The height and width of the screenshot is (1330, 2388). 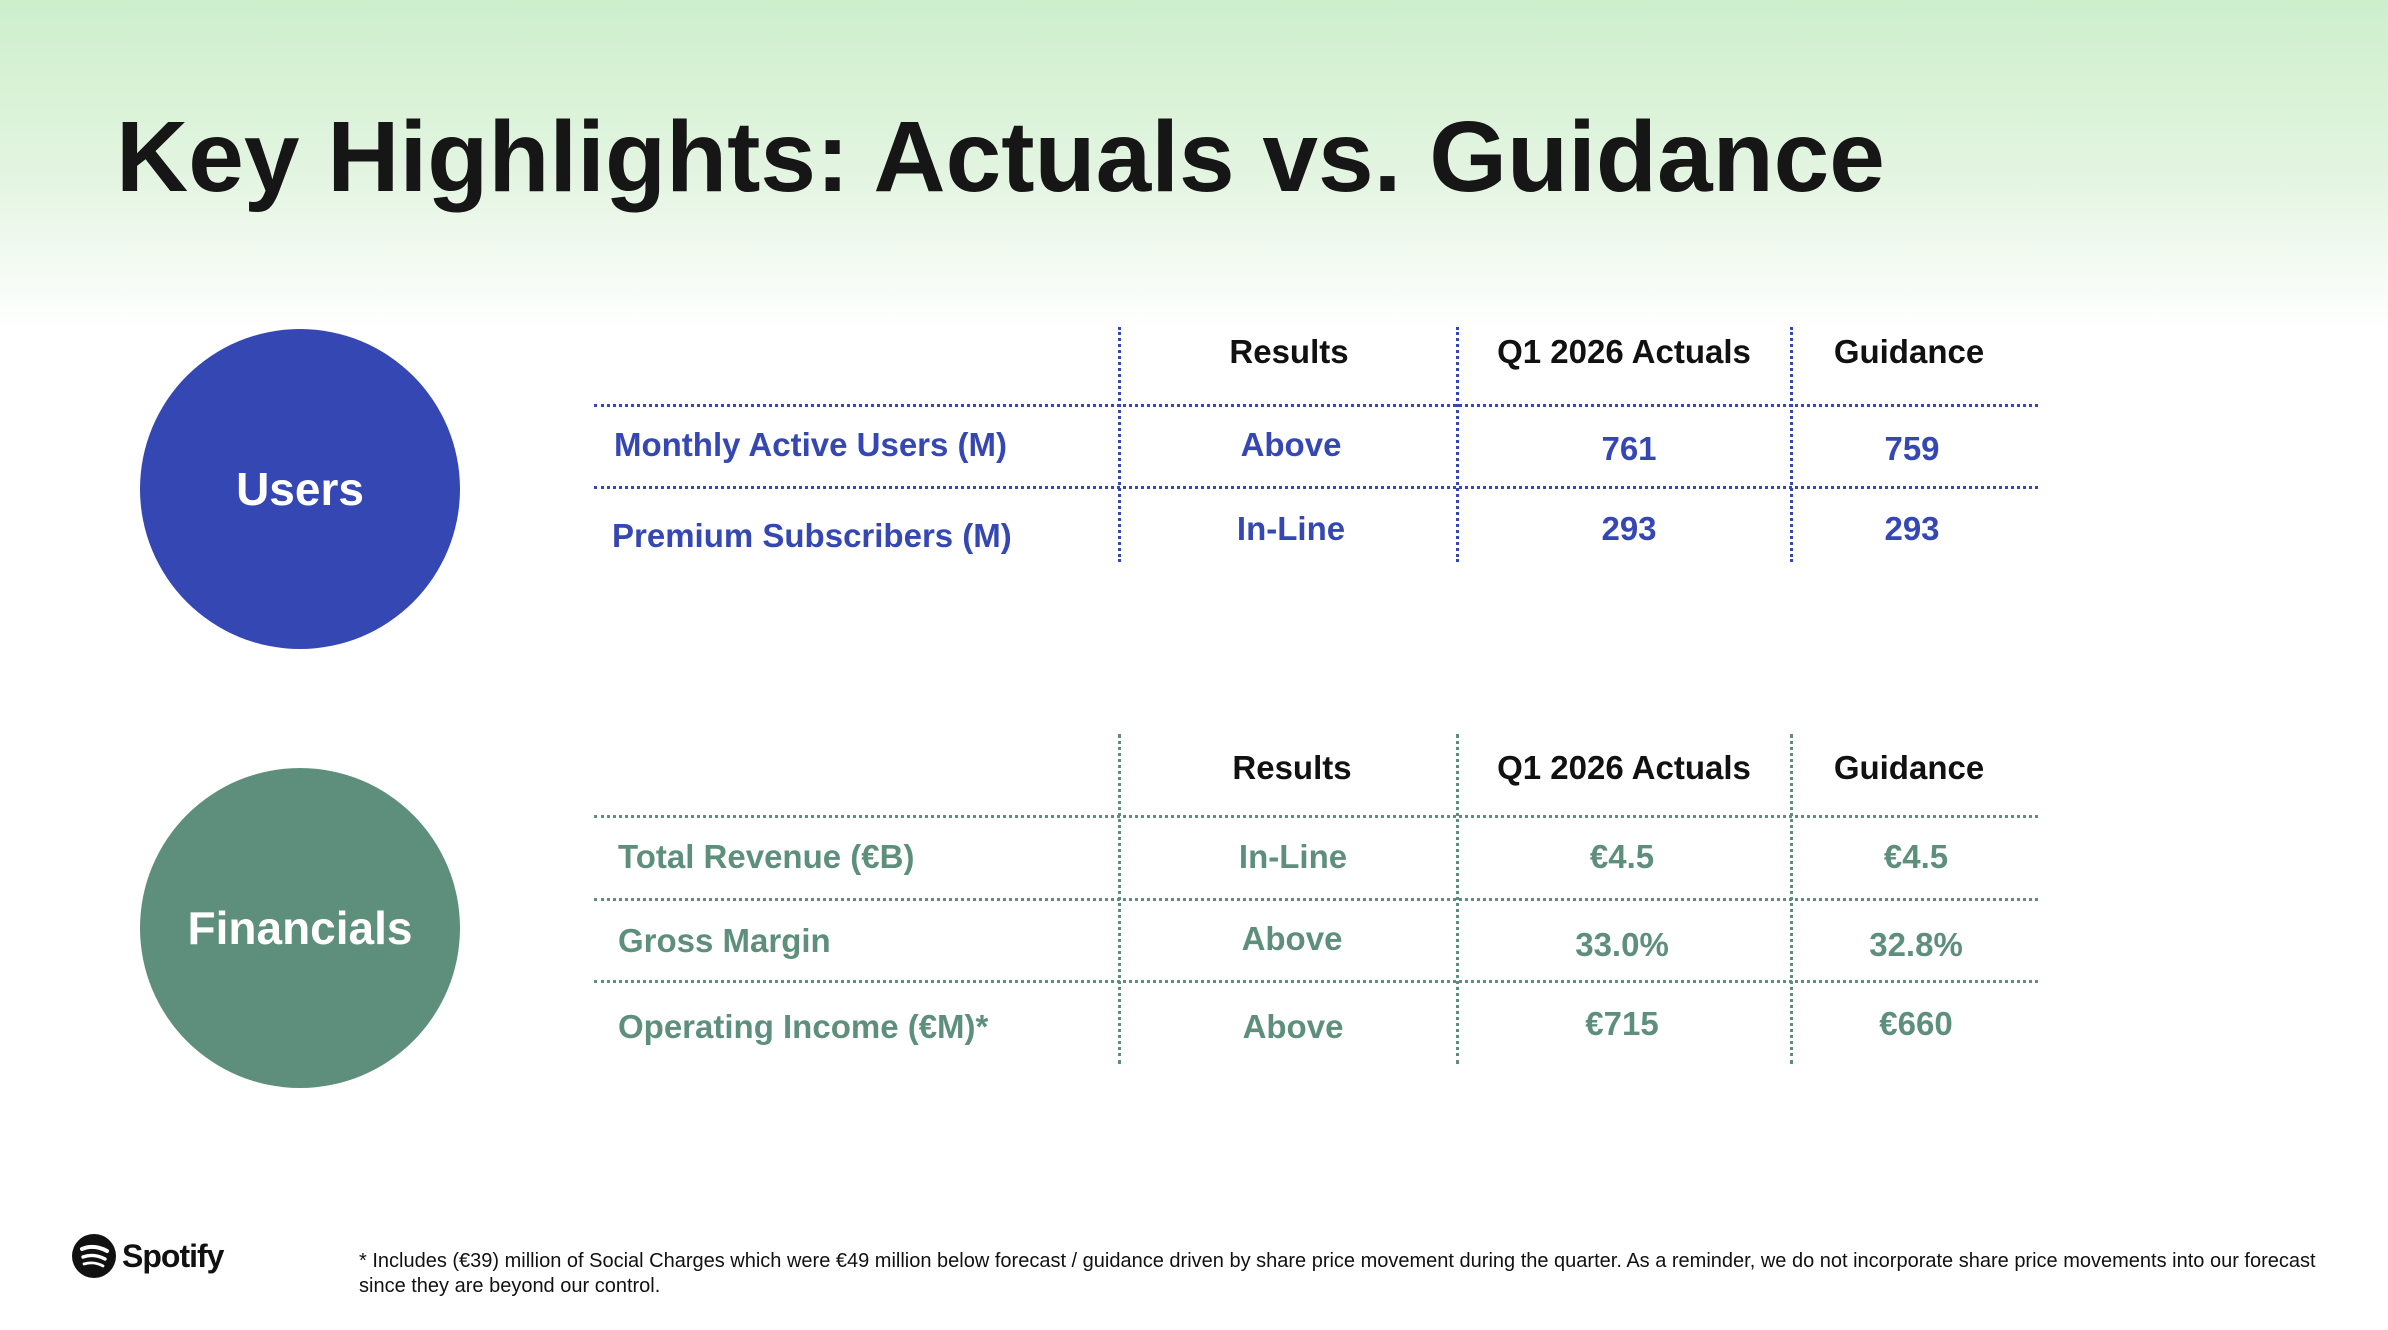 What do you see at coordinates (803, 1026) in the screenshot?
I see `metric-label: Operating Income (€M)*` at bounding box center [803, 1026].